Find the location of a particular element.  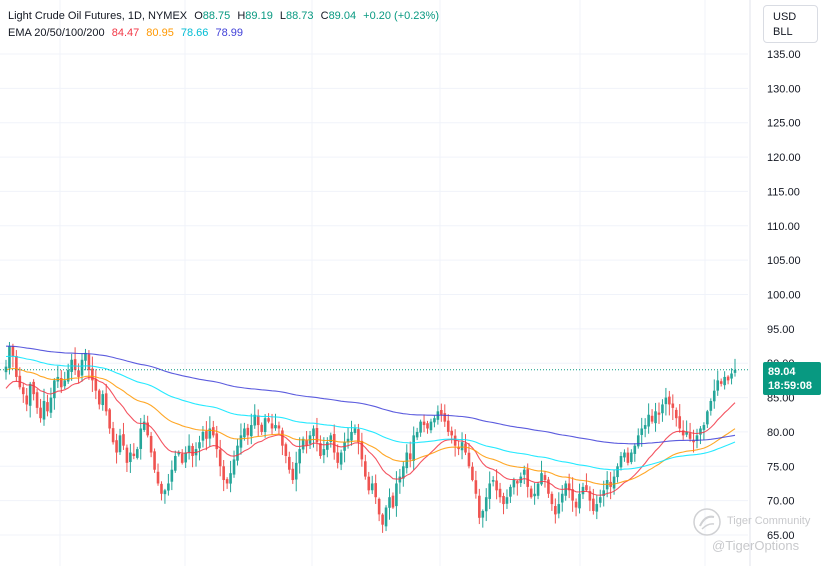

y-tick-label: 95.00 is located at coordinates (781, 330).